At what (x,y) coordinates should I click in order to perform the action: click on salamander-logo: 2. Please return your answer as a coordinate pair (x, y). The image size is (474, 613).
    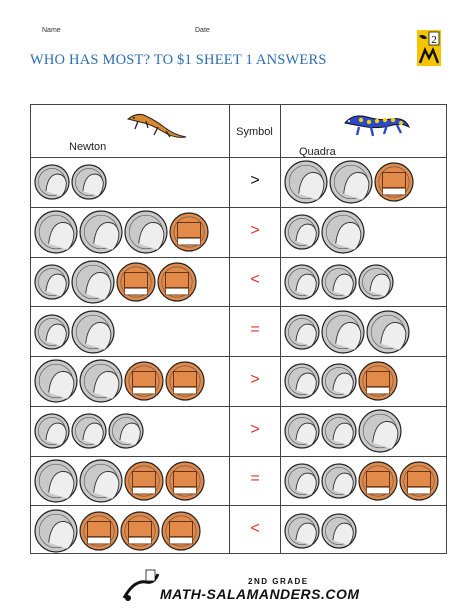
    Looking at the image, I should click on (429, 48).